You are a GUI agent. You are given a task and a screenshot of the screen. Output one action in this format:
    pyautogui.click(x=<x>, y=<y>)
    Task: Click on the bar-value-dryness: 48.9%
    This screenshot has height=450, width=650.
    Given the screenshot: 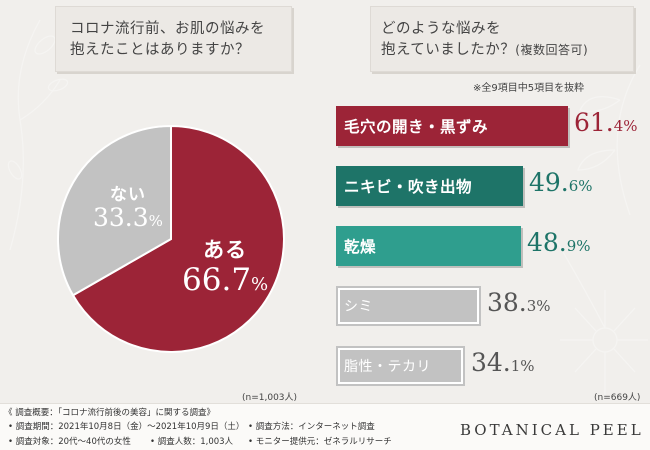 What is the action you would take?
    pyautogui.click(x=559, y=242)
    